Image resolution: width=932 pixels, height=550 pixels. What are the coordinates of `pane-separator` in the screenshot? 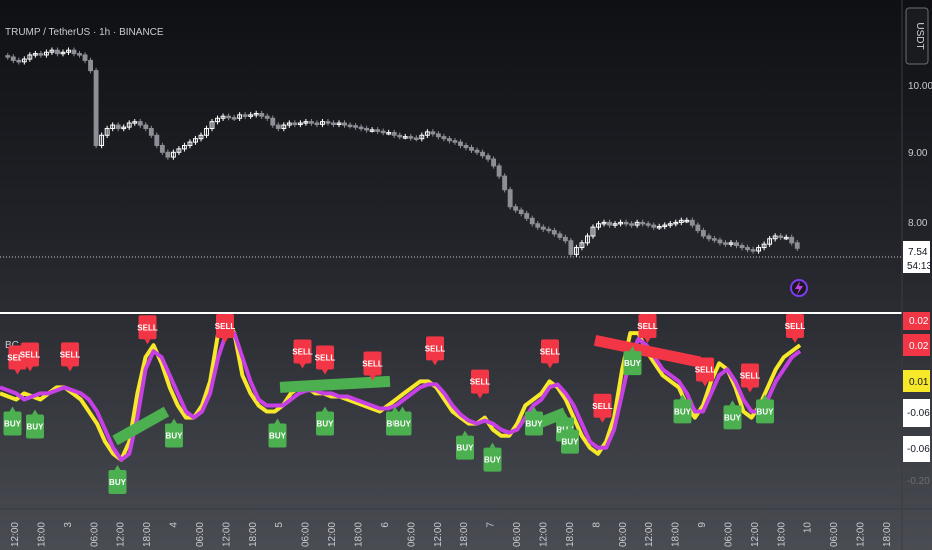 It's located at (451, 313).